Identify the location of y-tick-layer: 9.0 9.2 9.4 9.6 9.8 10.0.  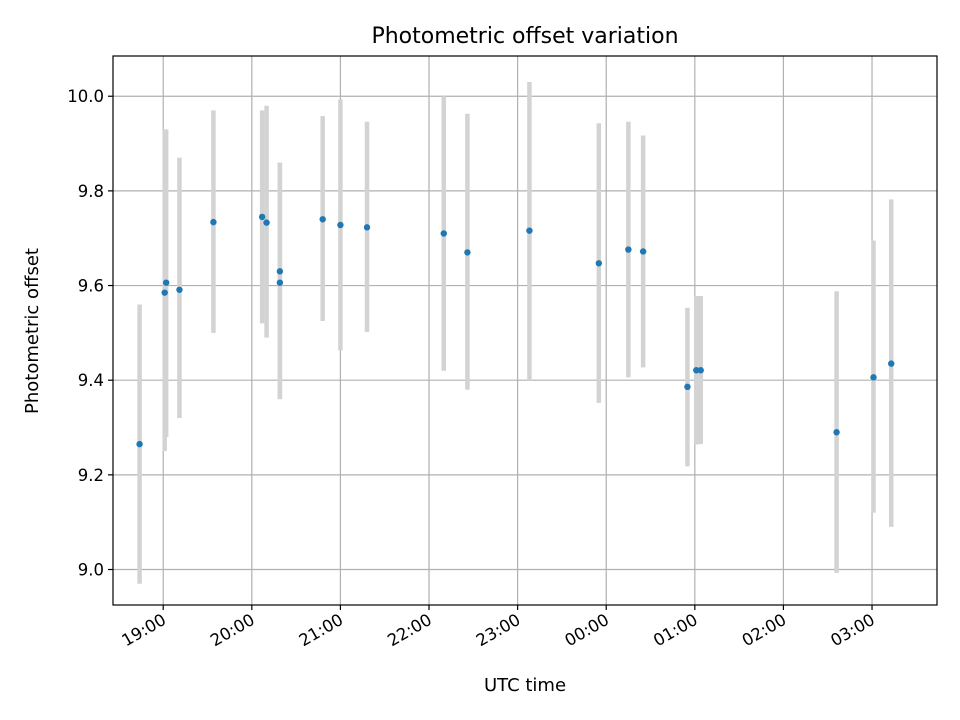
(90, 333).